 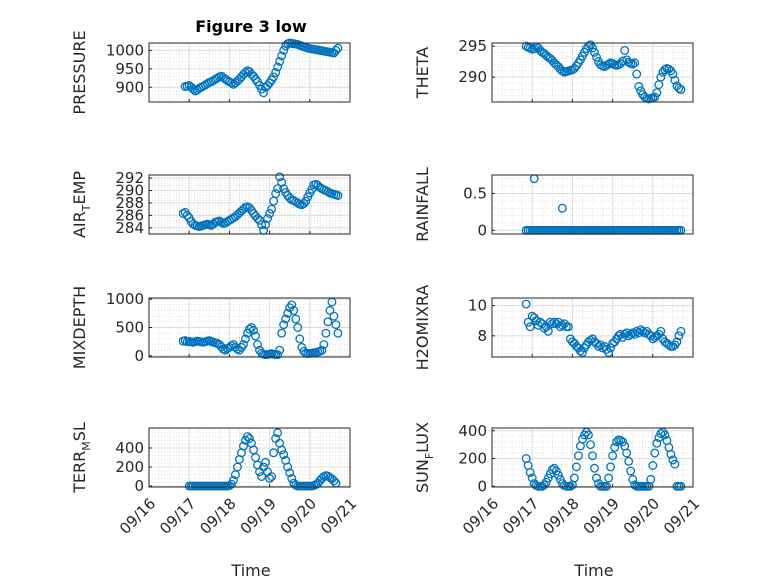 What do you see at coordinates (422, 328) in the screenshot?
I see `y-axis-label: H2OMIXRA` at bounding box center [422, 328].